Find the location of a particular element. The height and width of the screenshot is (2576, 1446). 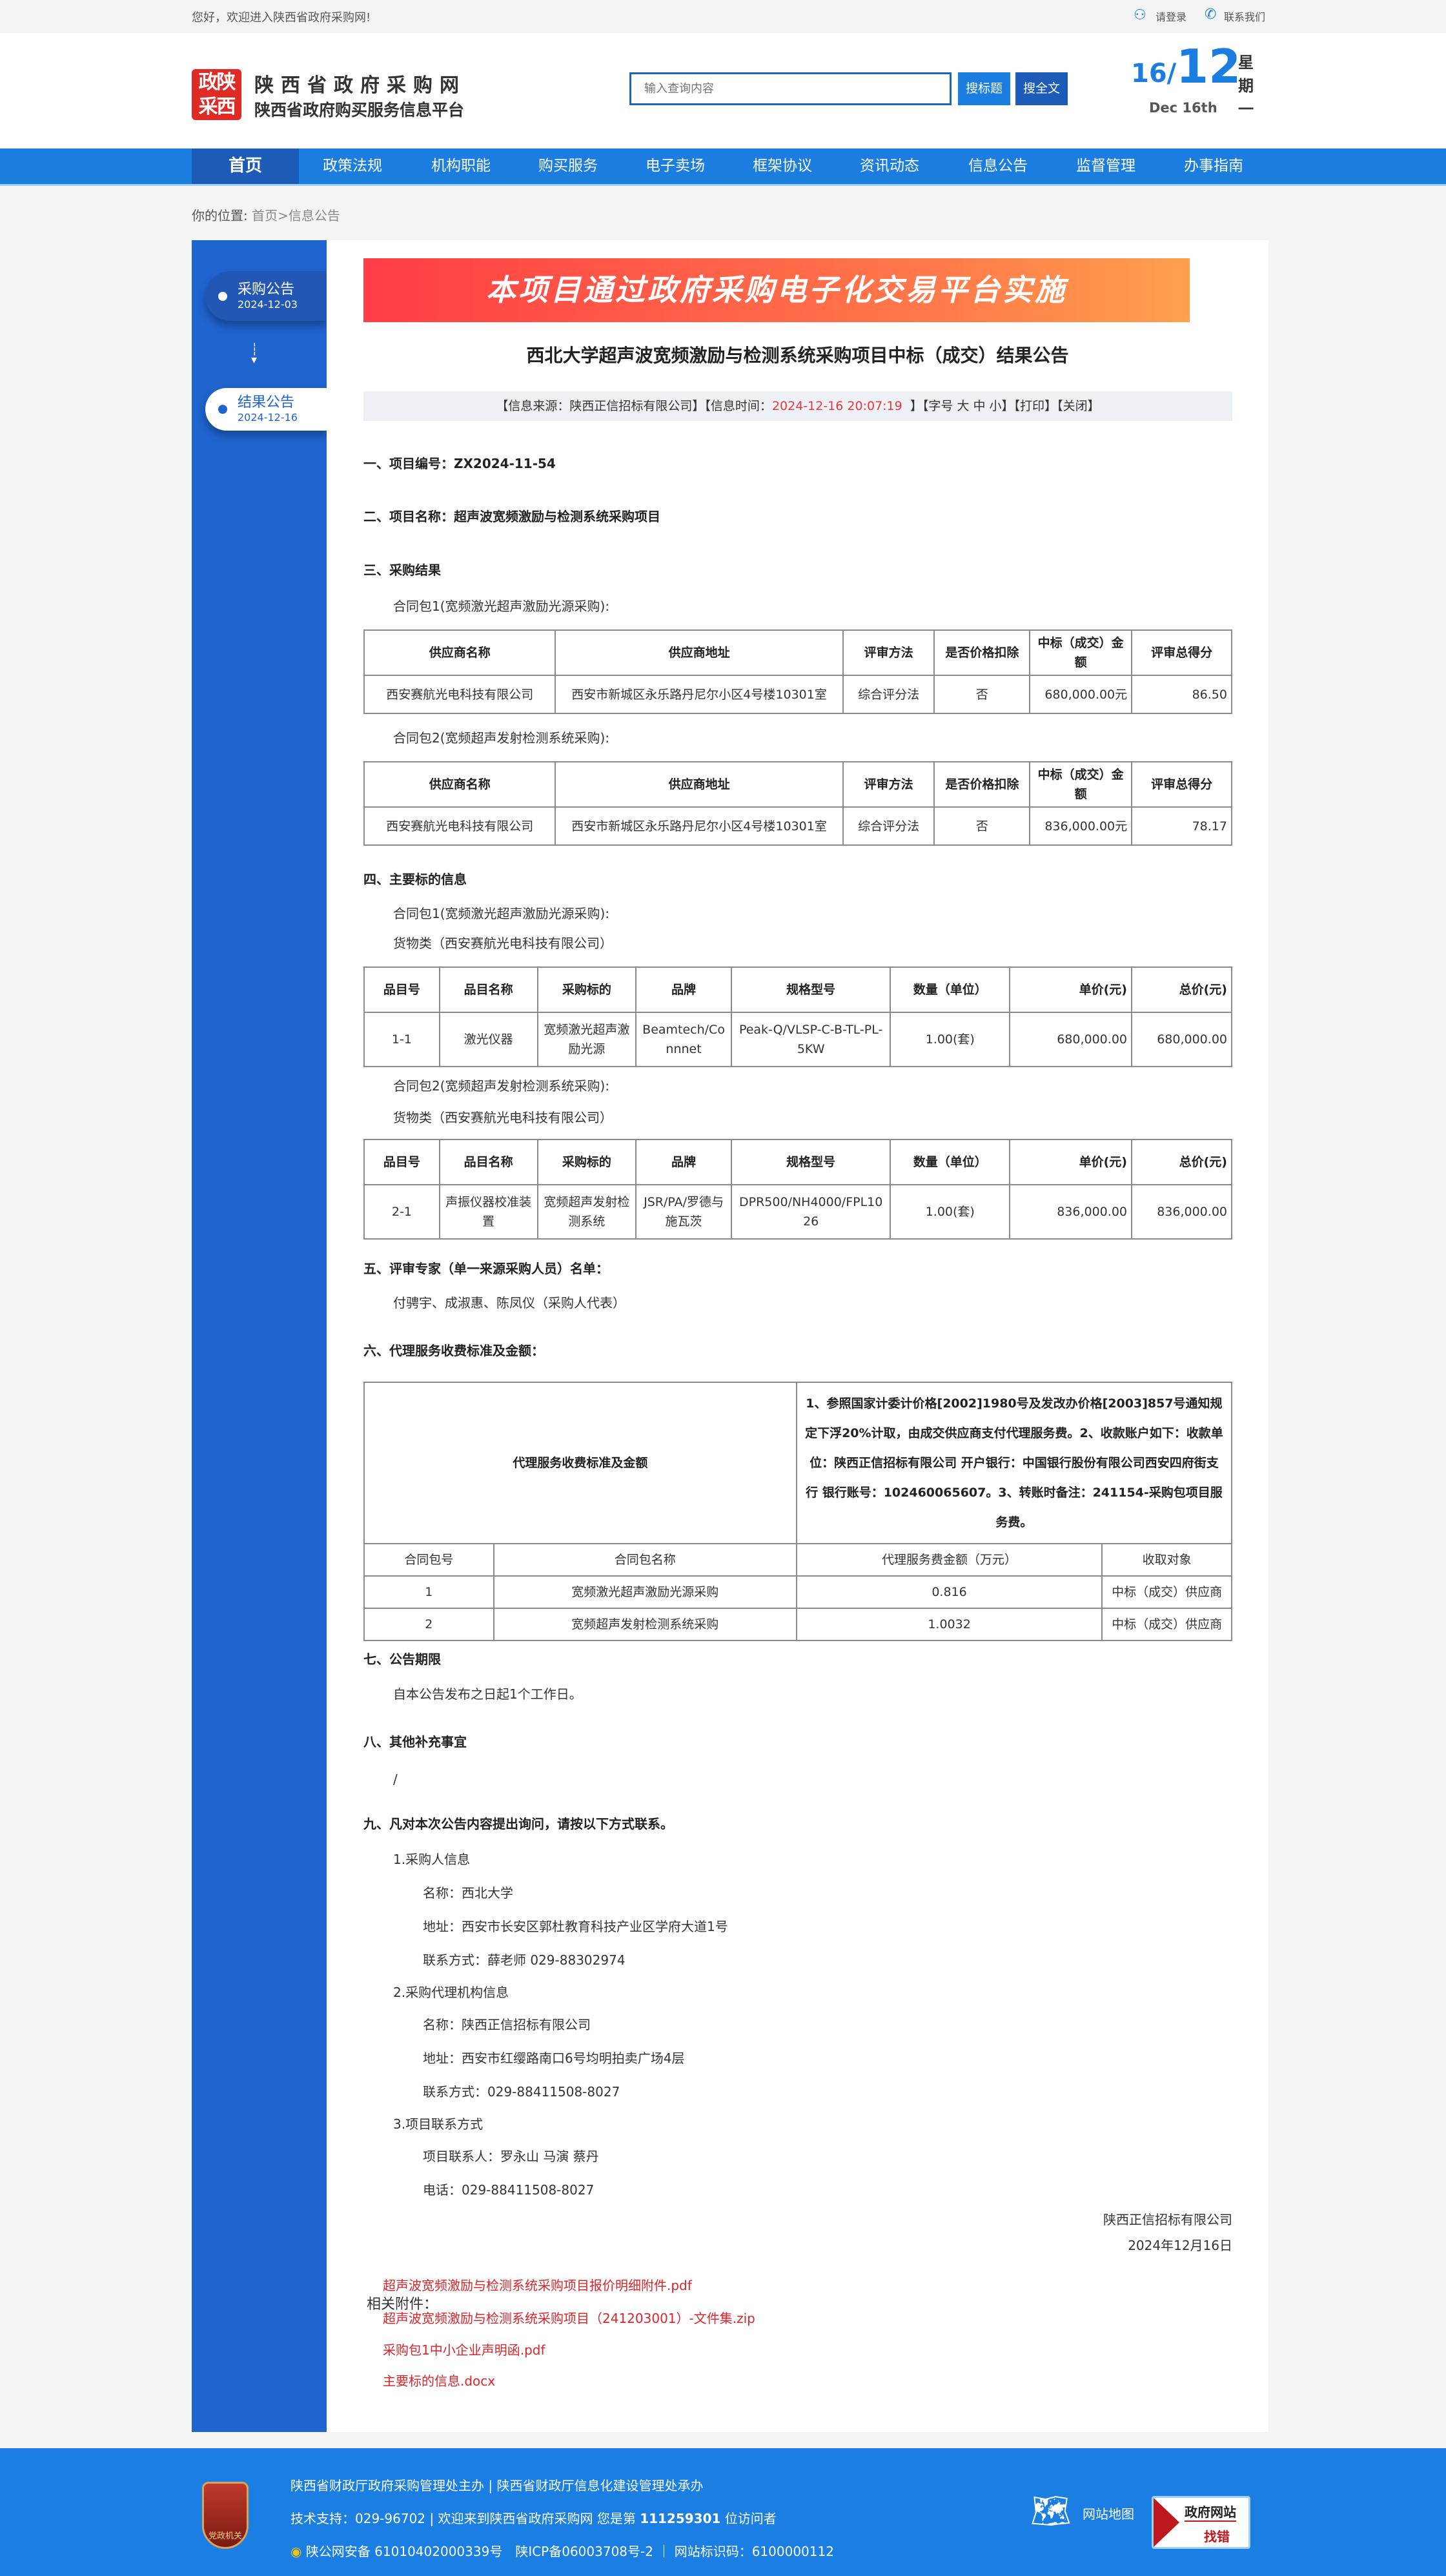

map-icon: 🗺 is located at coordinates (1051, 2511).